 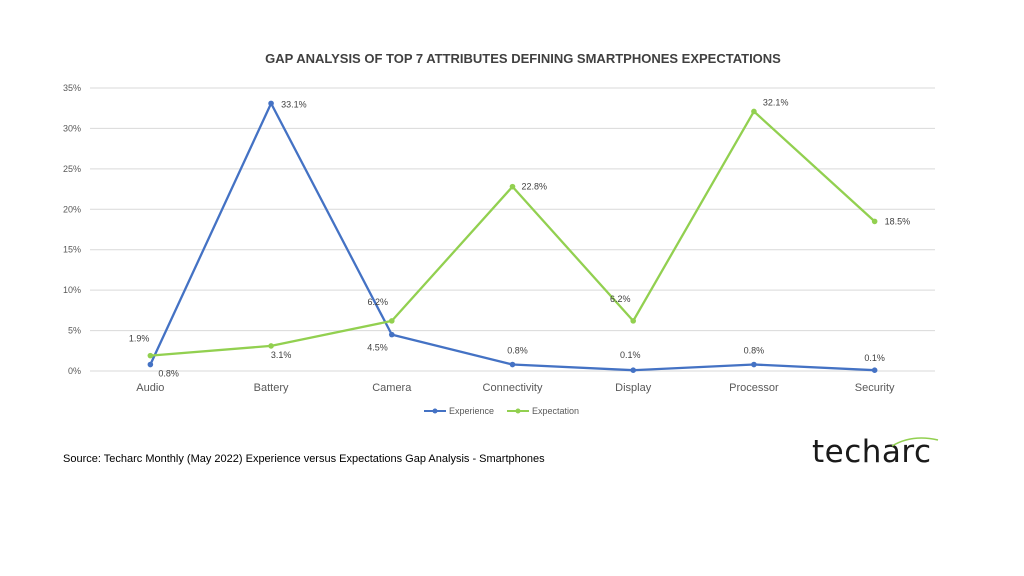 I want to click on data-label-expectation: 32.1%, so click(x=776, y=102).